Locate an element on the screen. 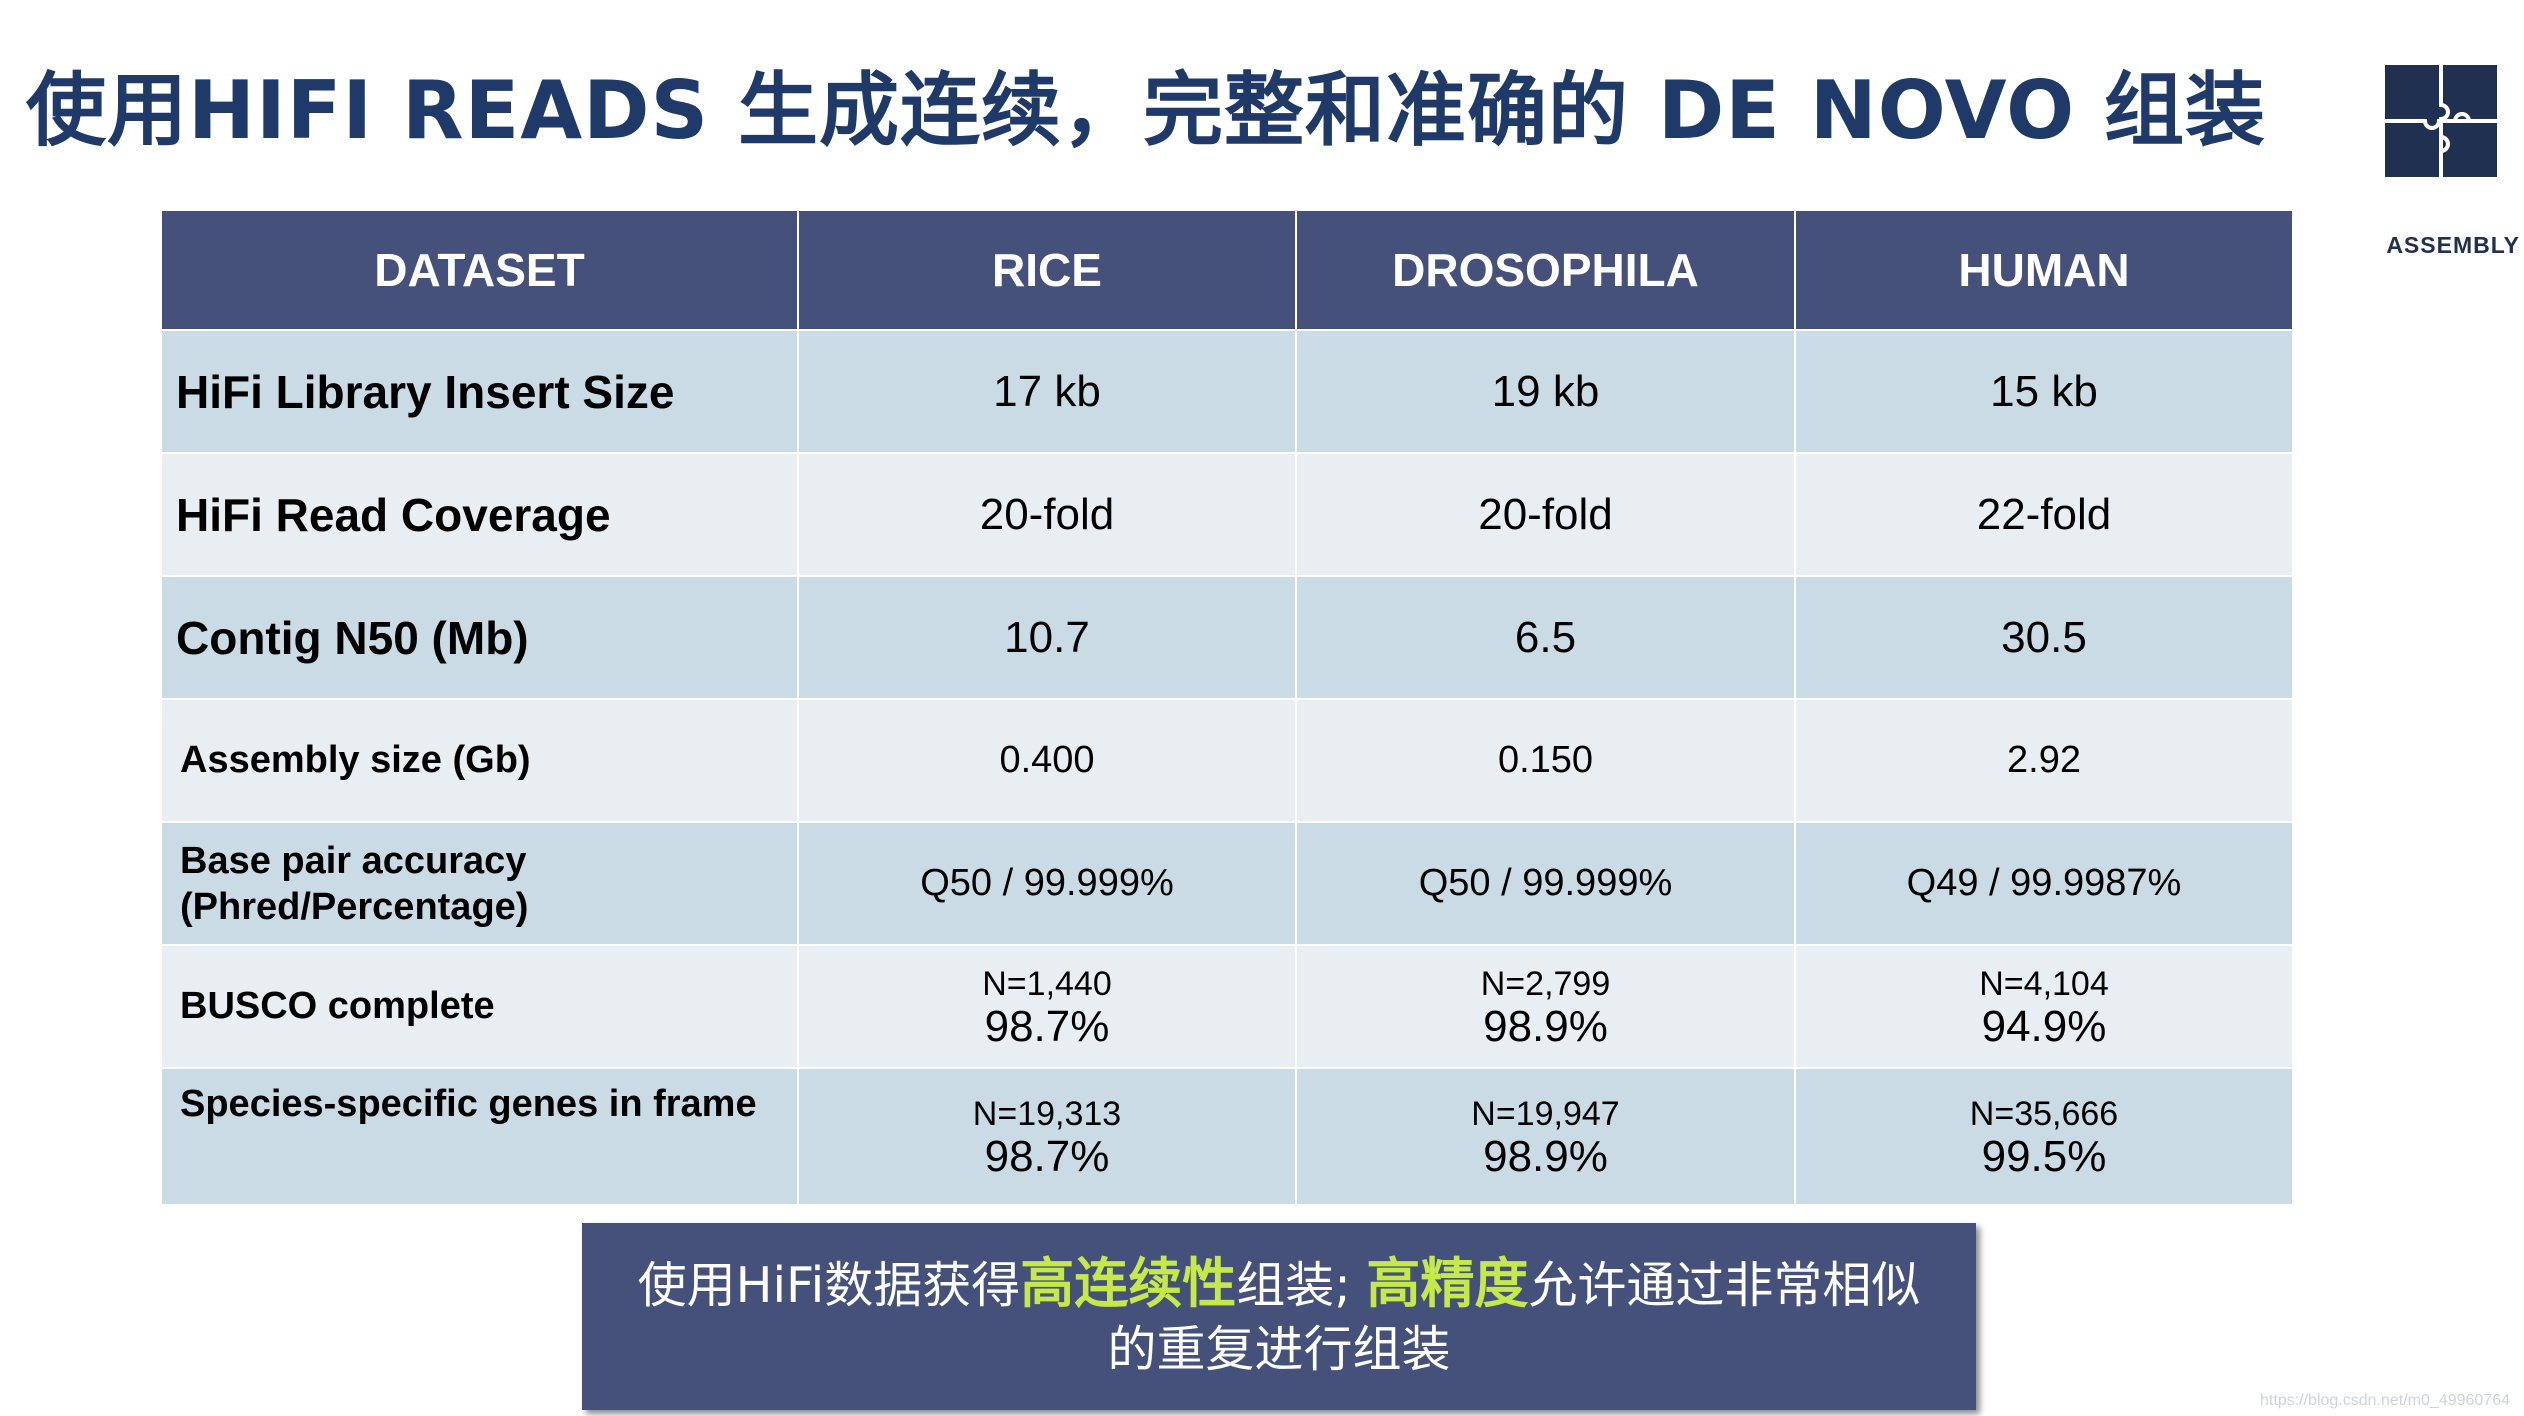  callout-line-2: 的重复进行组装 is located at coordinates (1279, 1349).